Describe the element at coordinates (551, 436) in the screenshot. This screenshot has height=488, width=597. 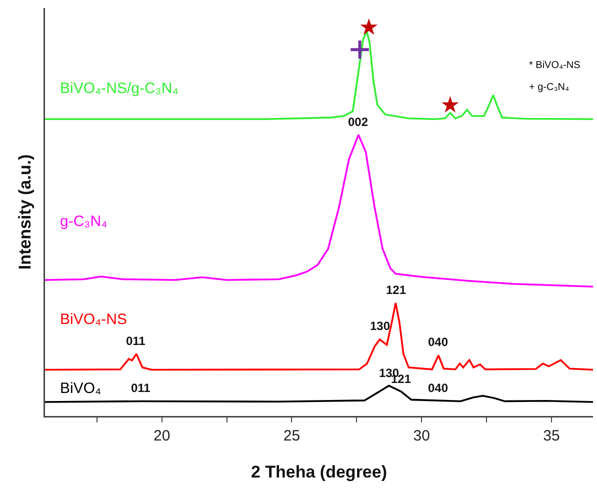
I see `x-tick-label: 35` at that location.